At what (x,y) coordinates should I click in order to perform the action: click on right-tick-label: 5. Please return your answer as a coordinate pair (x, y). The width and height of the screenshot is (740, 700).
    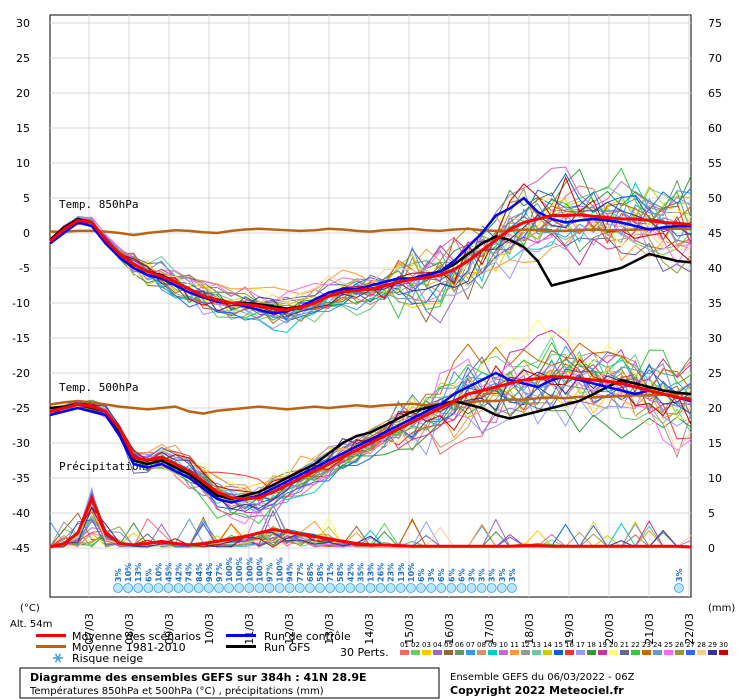
    Looking at the image, I should click on (711, 513).